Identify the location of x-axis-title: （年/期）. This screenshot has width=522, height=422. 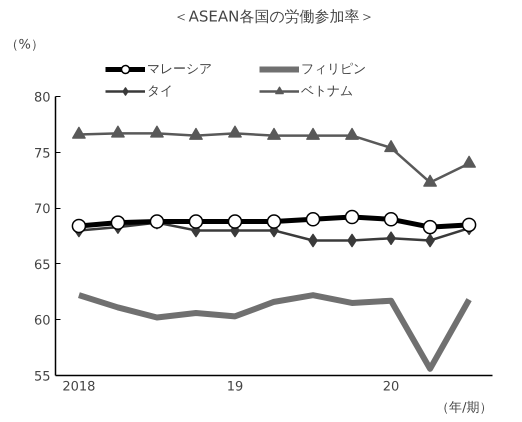
(464, 408).